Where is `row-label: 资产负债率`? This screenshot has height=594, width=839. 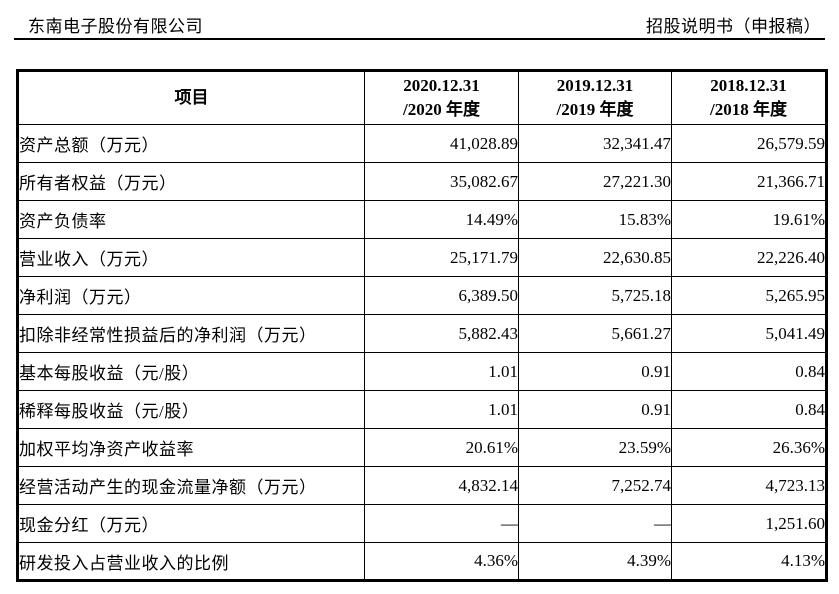 row-label: 资产负债率 is located at coordinates (191, 219).